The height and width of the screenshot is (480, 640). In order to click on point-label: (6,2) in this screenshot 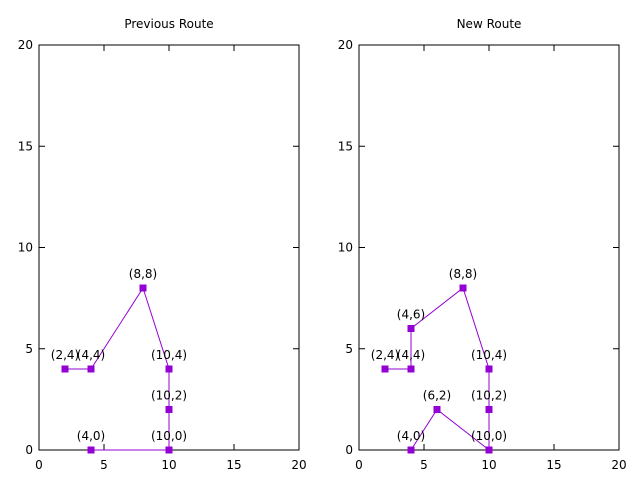, I will do `click(437, 396)`.